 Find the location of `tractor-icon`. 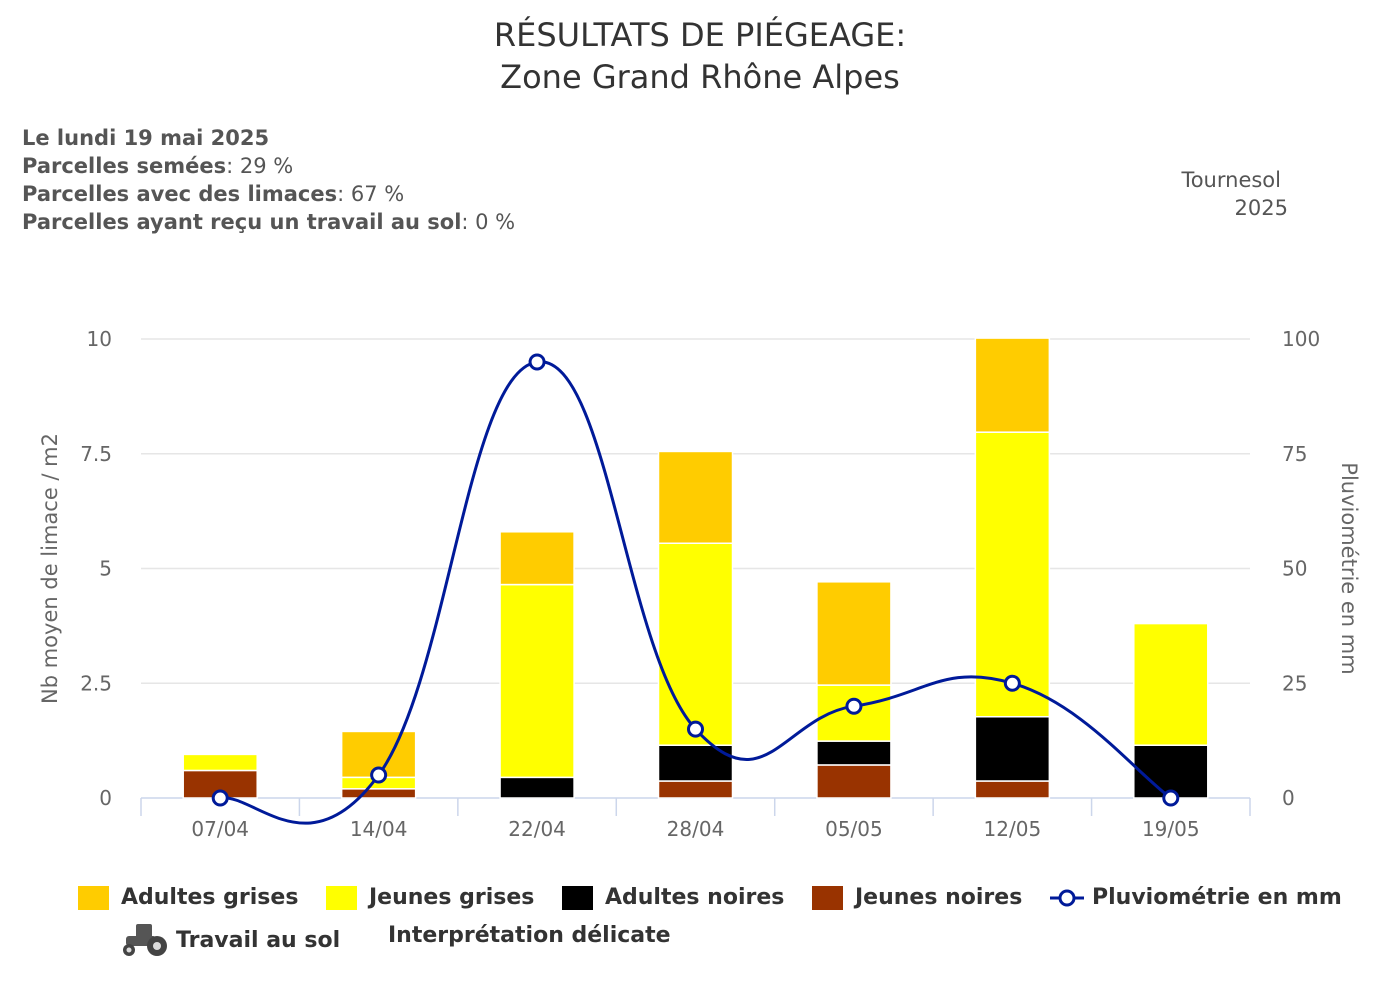

tractor-icon is located at coordinates (145, 940).